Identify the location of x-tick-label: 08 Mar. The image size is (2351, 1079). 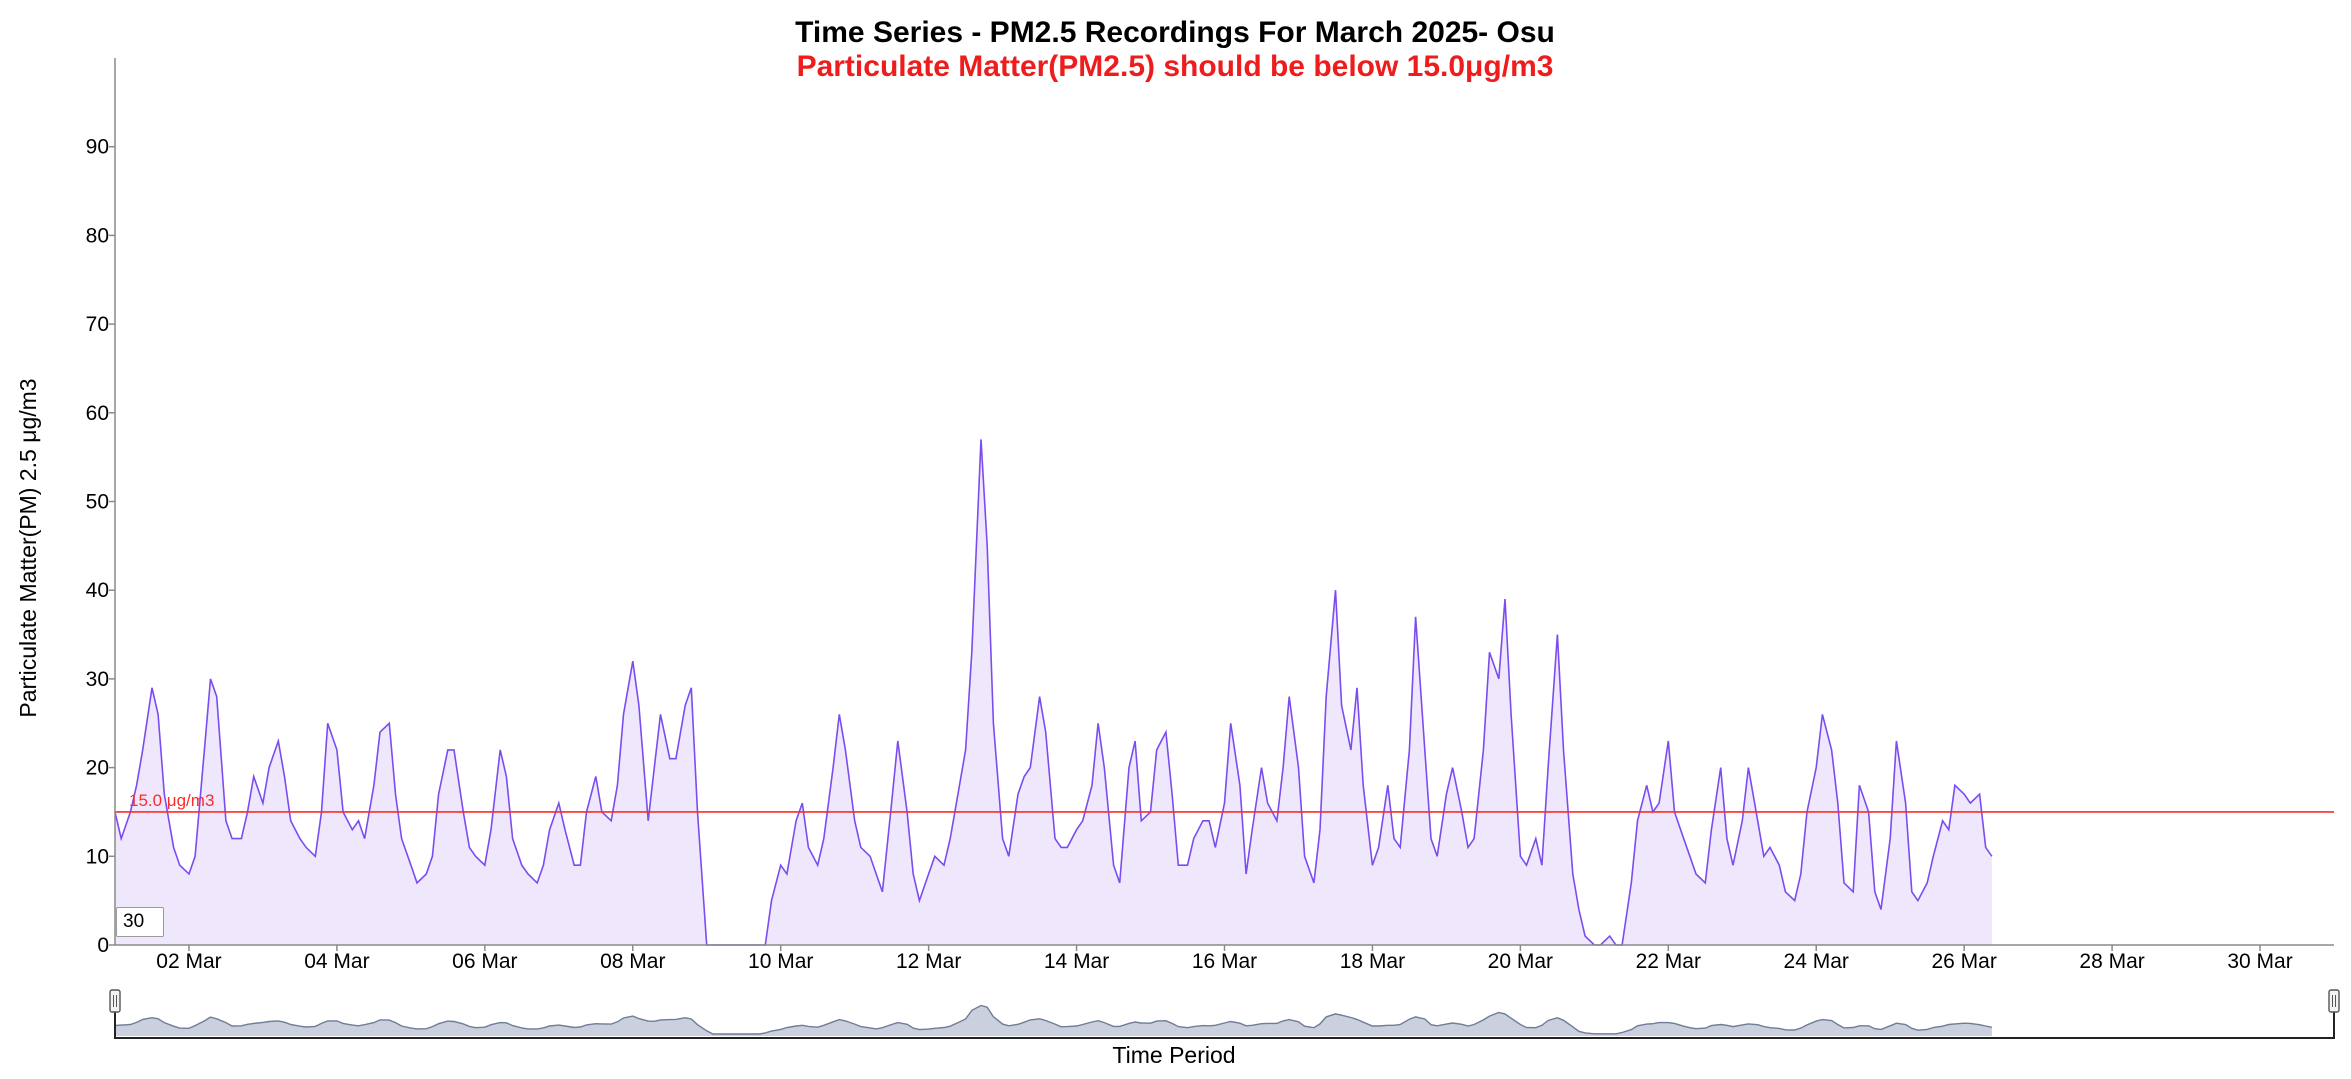
(632, 961).